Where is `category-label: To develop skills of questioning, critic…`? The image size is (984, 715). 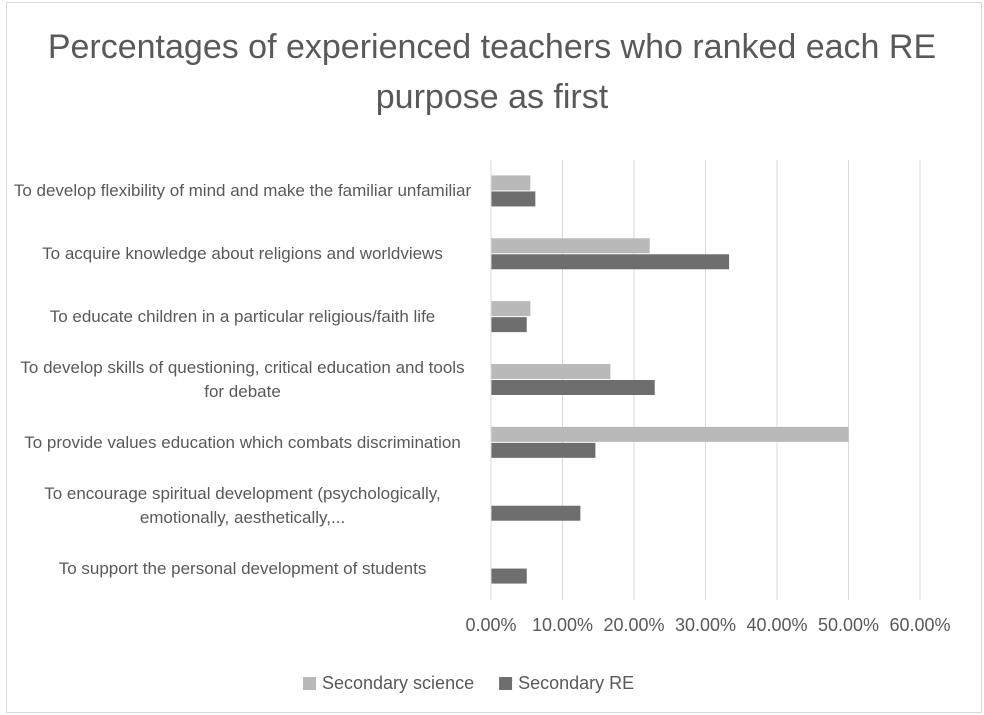 category-label: To develop skills of questioning, critic… is located at coordinates (242, 379).